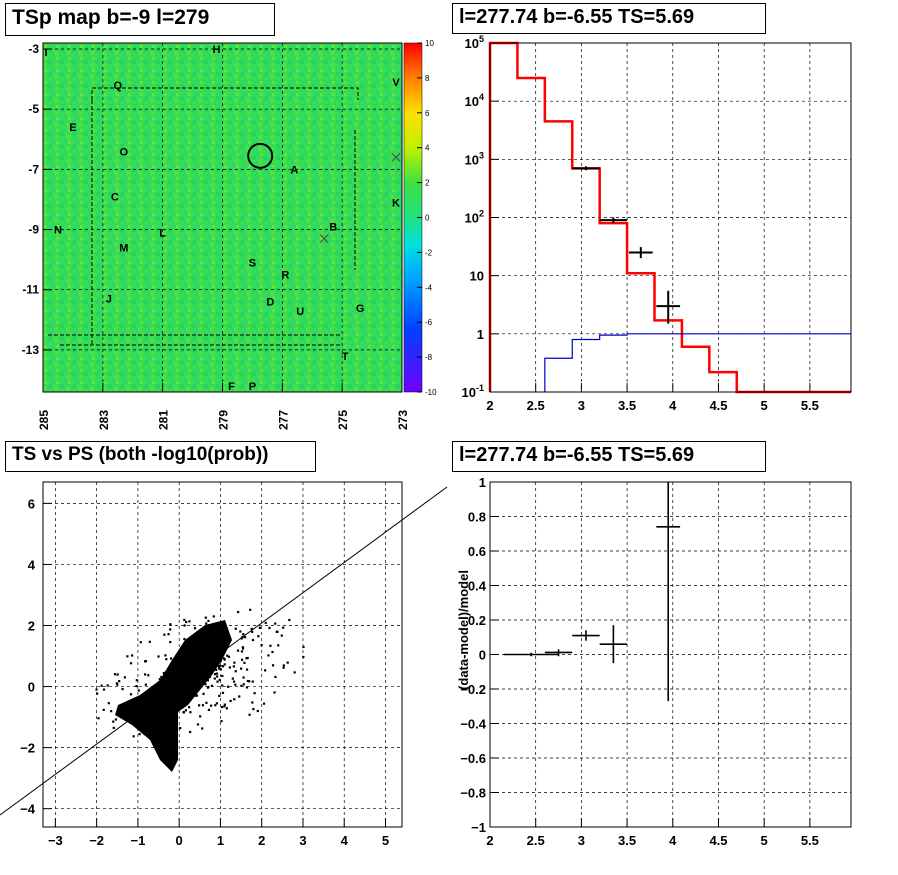 The image size is (898, 875). I want to click on y-tick-label: −4, so click(28, 809).